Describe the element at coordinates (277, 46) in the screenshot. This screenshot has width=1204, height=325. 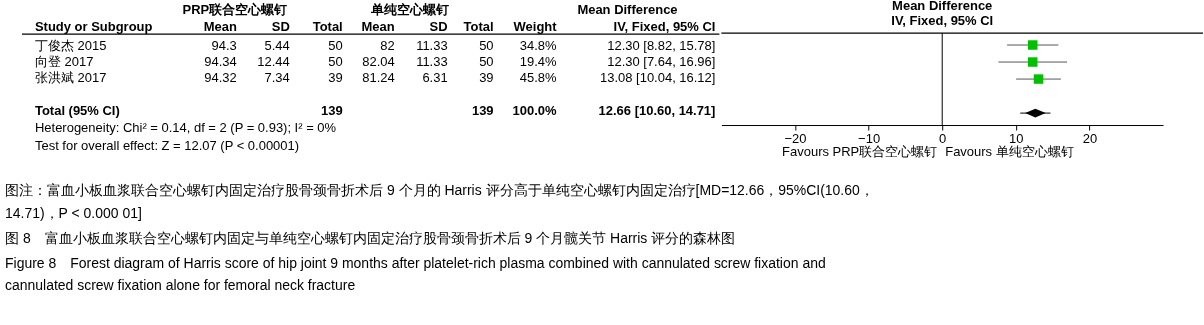
I see `text: 5.44` at that location.